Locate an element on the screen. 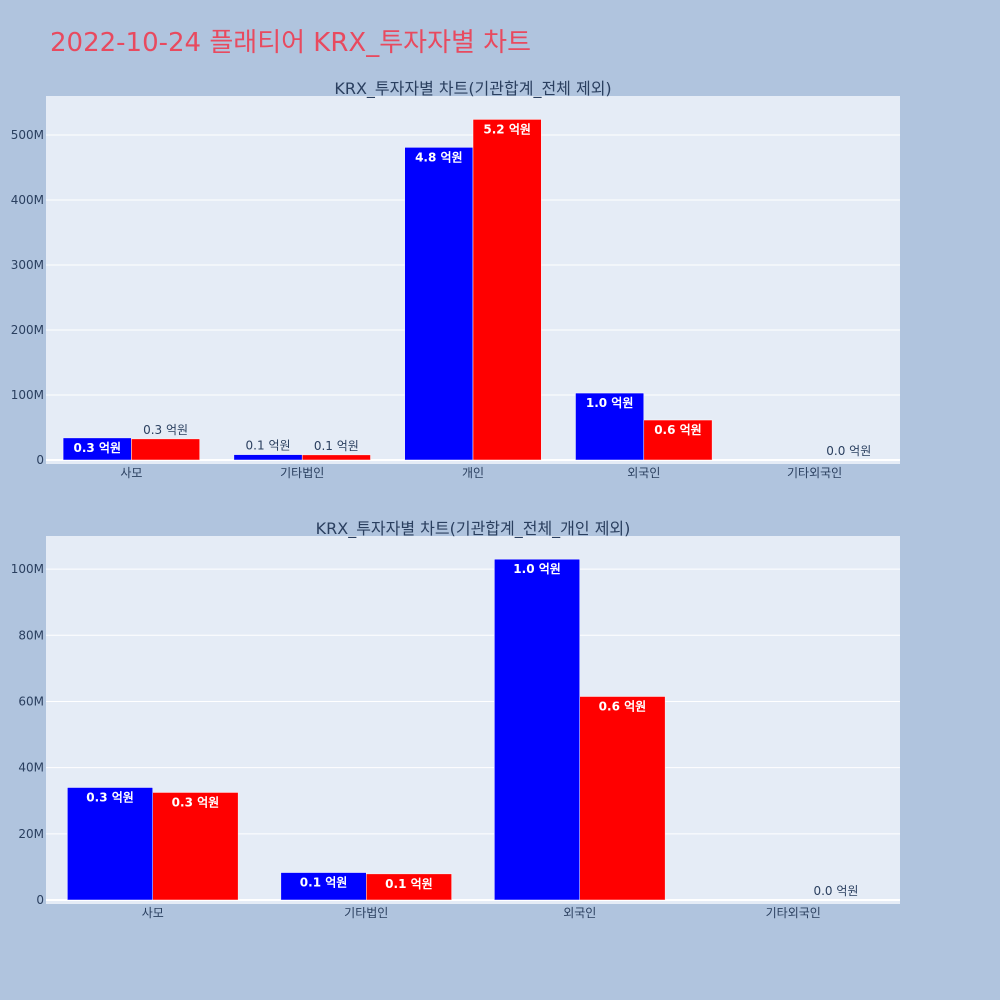  x-tick-label: 개인 is located at coordinates (473, 473).